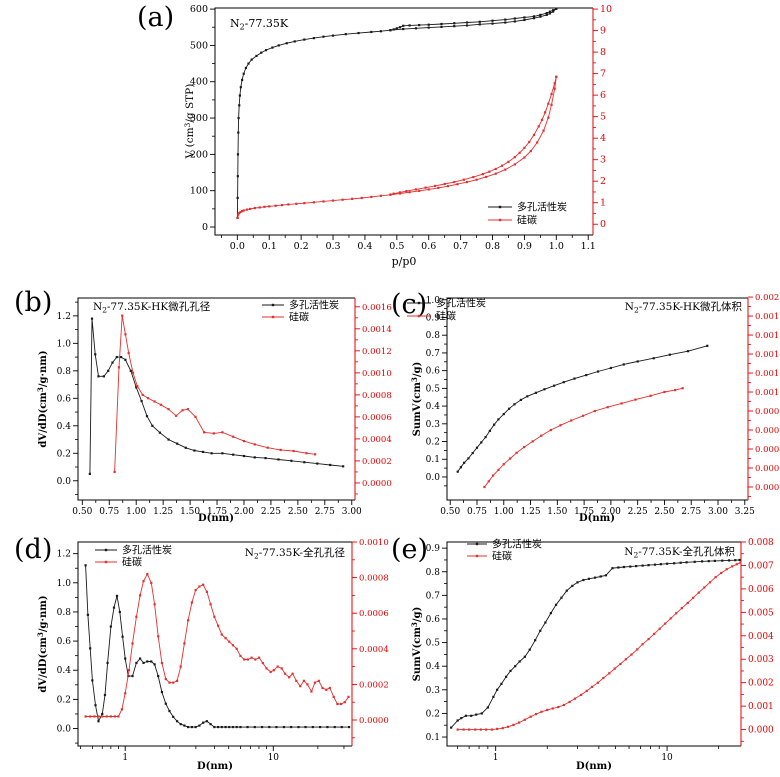 The width and height of the screenshot is (780, 777). What do you see at coordinates (156, 17) in the screenshot?
I see `subplot-label-a: (a)` at bounding box center [156, 17].